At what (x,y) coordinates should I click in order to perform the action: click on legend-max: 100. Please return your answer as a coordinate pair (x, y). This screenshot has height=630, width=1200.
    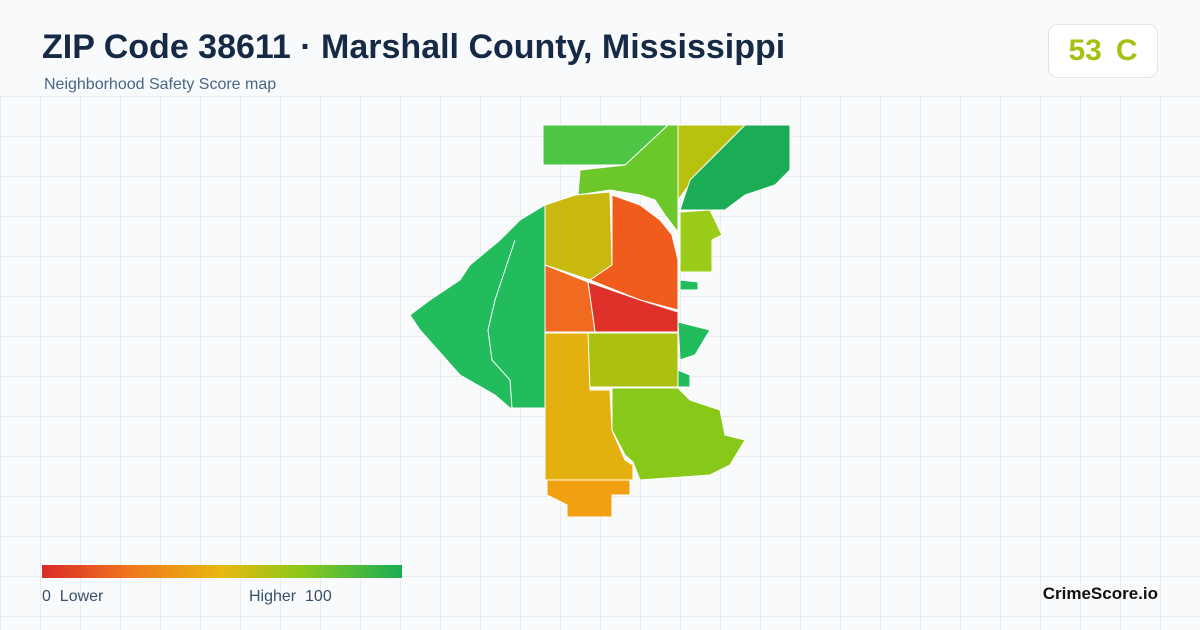
    Looking at the image, I should click on (318, 596).